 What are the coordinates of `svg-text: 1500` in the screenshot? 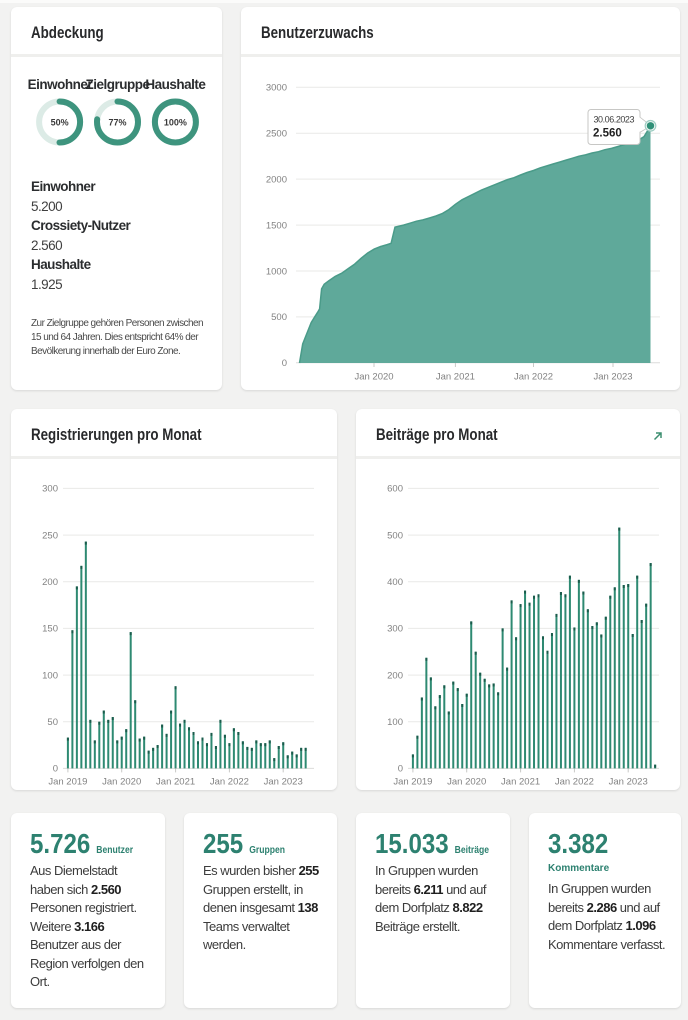 It's located at (276, 225).